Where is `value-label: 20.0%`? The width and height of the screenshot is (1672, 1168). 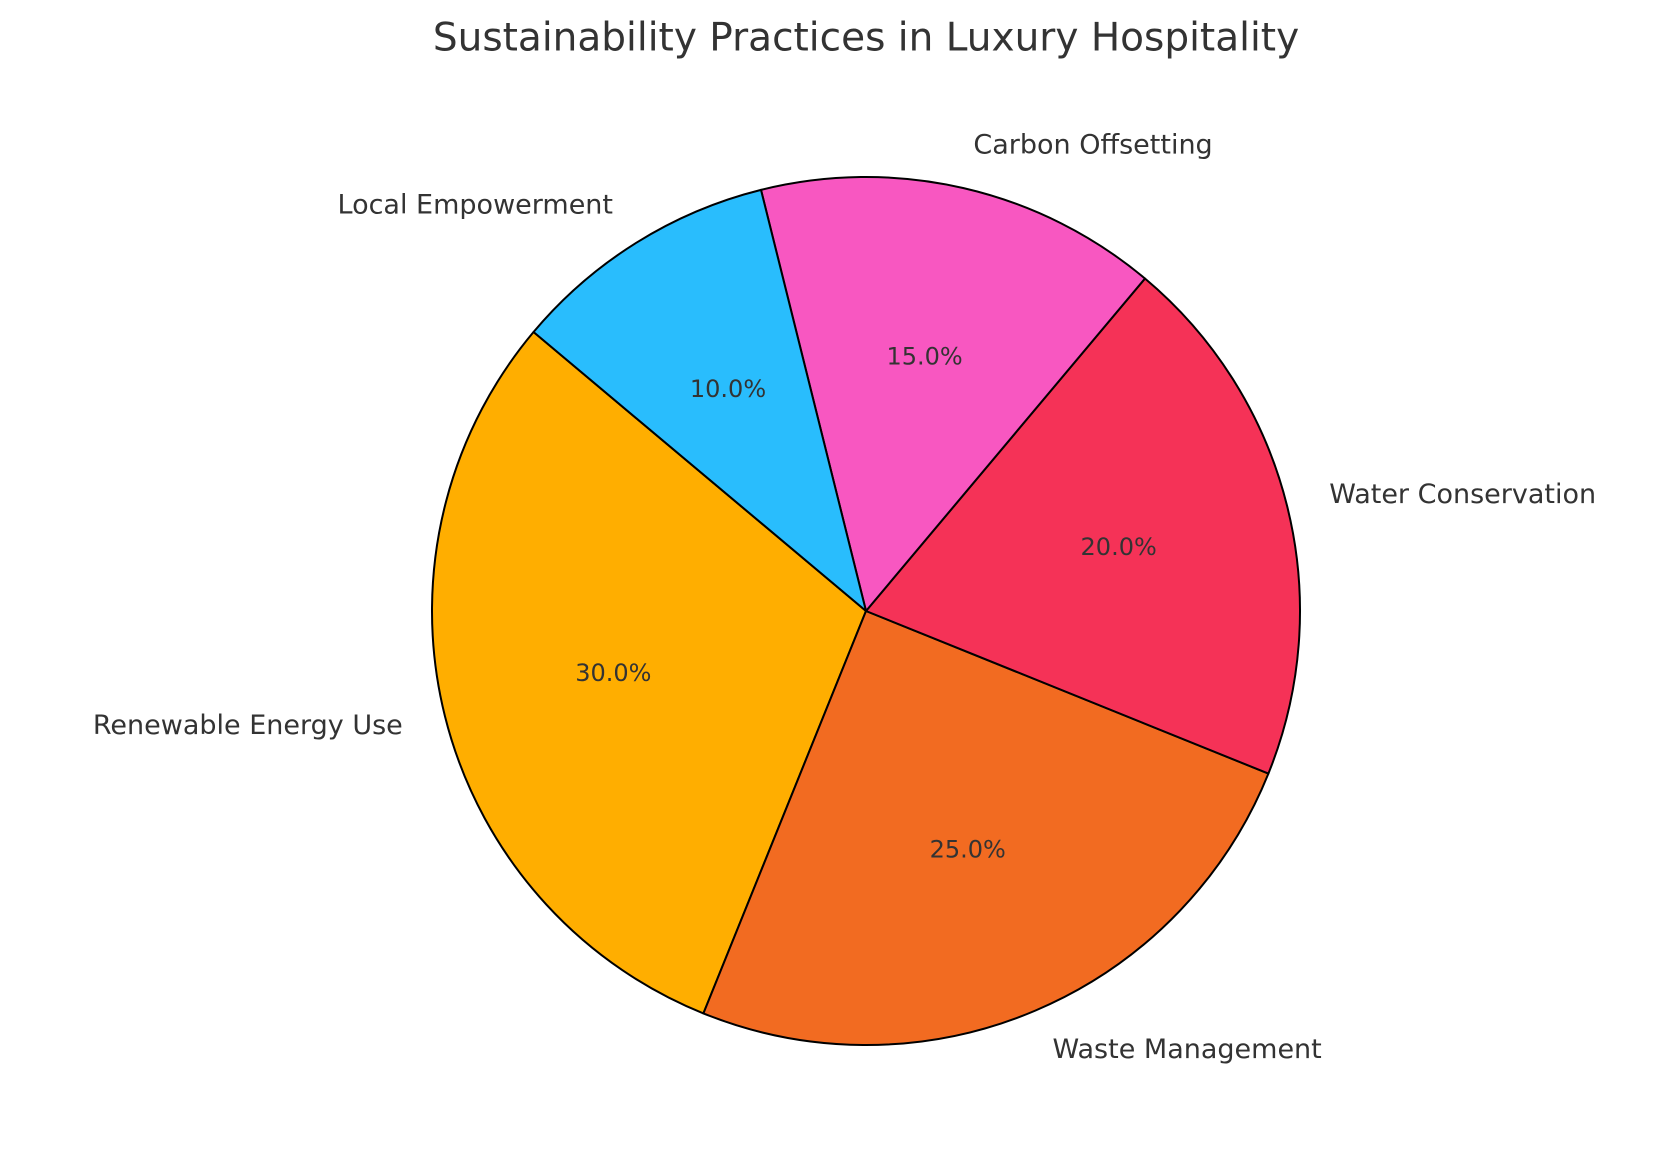
value-label: 20.0% is located at coordinates (1119, 547).